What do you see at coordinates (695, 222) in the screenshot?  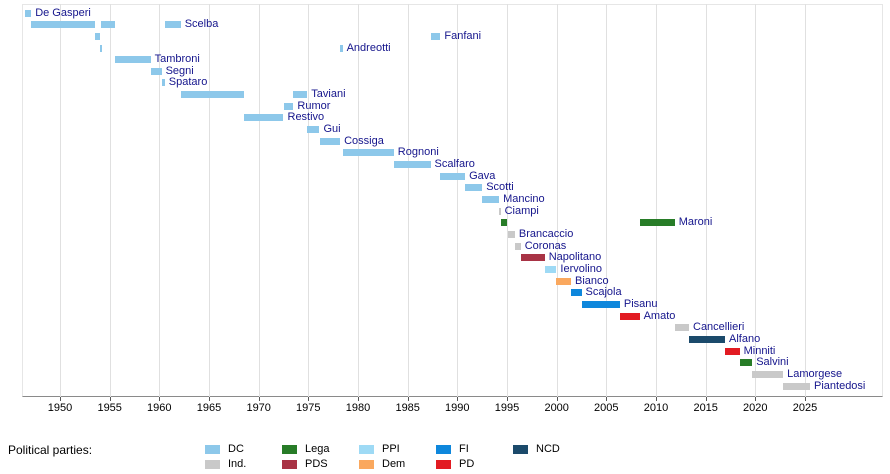 I see `minister-label-maroni: Maroni` at bounding box center [695, 222].